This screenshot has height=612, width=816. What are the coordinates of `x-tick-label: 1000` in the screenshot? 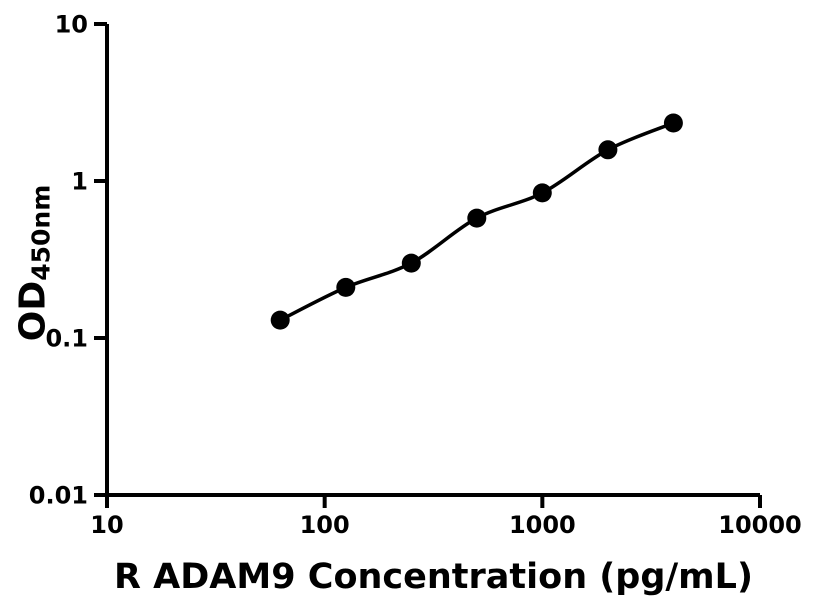 It's located at (542, 525).